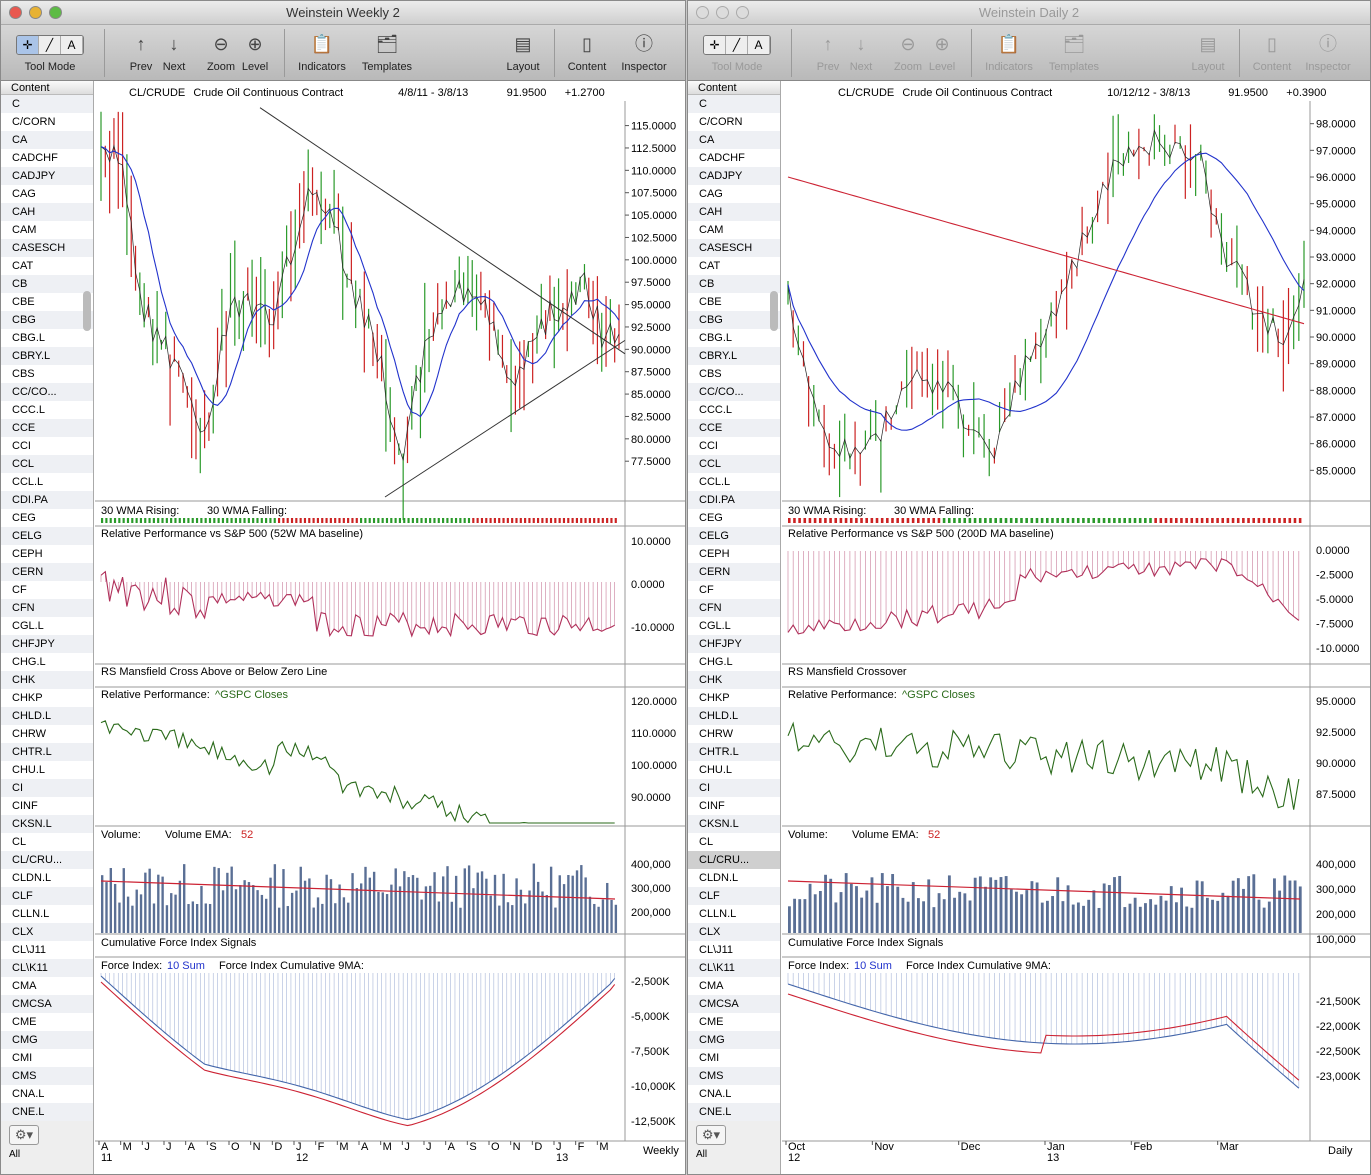  Describe the element at coordinates (29, 734) in the screenshot. I see `symbol-list-item: CHRW` at that location.